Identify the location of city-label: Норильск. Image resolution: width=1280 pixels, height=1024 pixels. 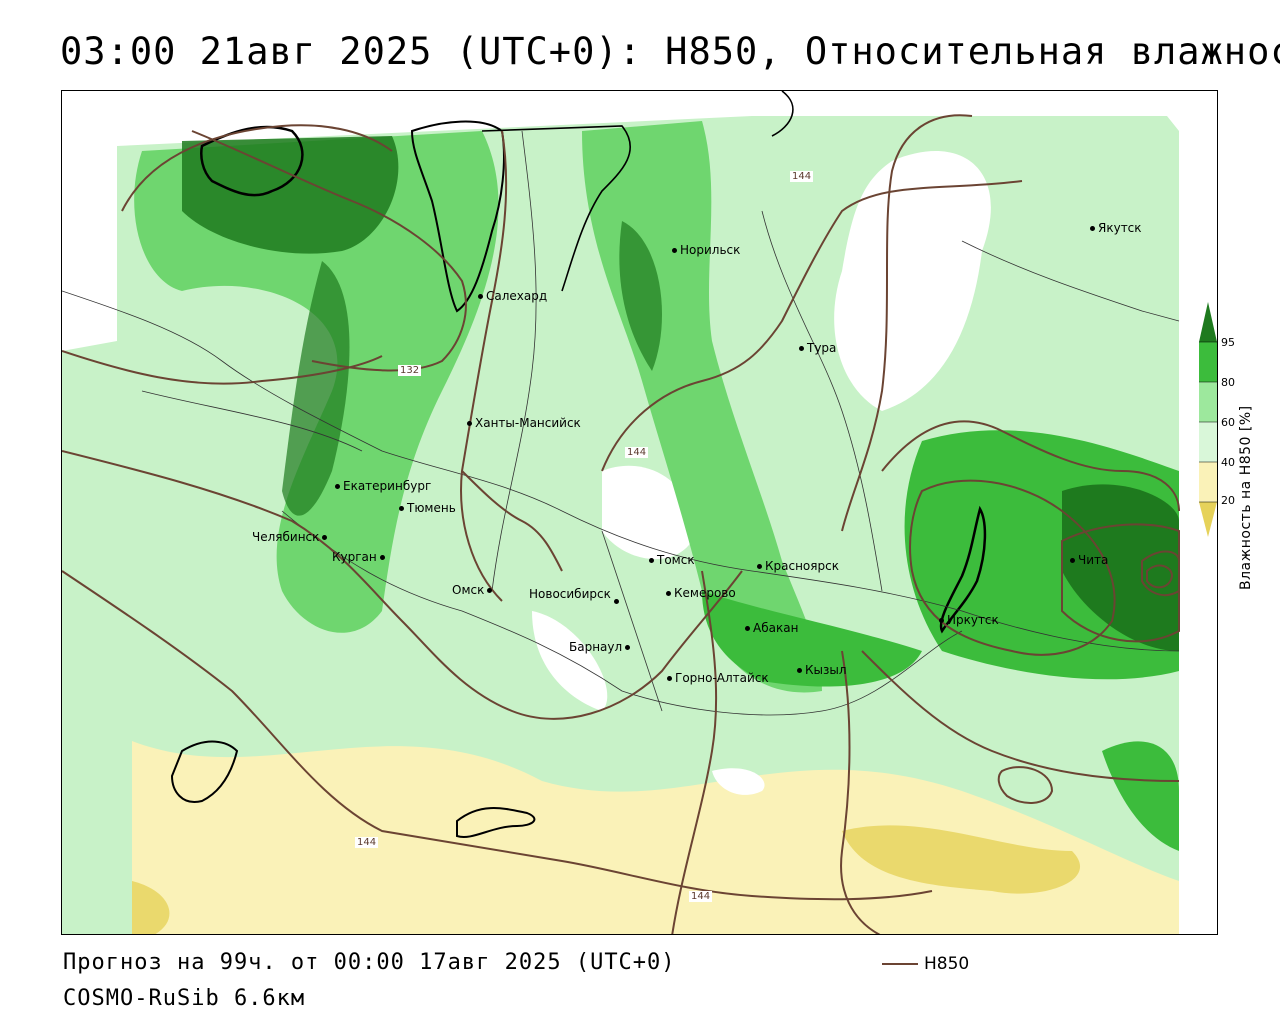
(710, 250).